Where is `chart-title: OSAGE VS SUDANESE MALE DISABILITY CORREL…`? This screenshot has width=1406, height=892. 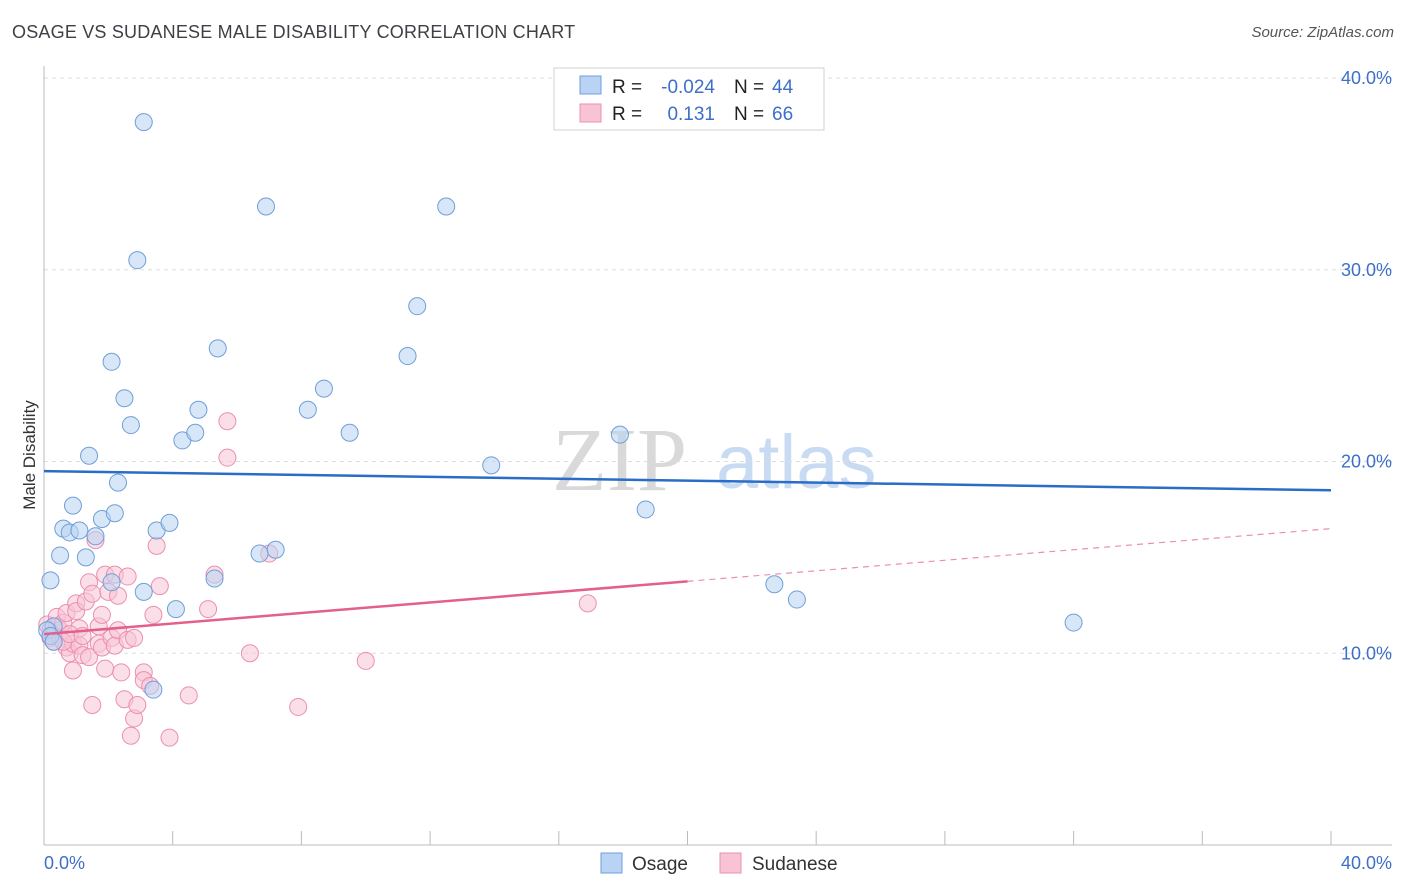 chart-title: OSAGE VS SUDANESE MALE DISABILITY CORREL… is located at coordinates (294, 32).